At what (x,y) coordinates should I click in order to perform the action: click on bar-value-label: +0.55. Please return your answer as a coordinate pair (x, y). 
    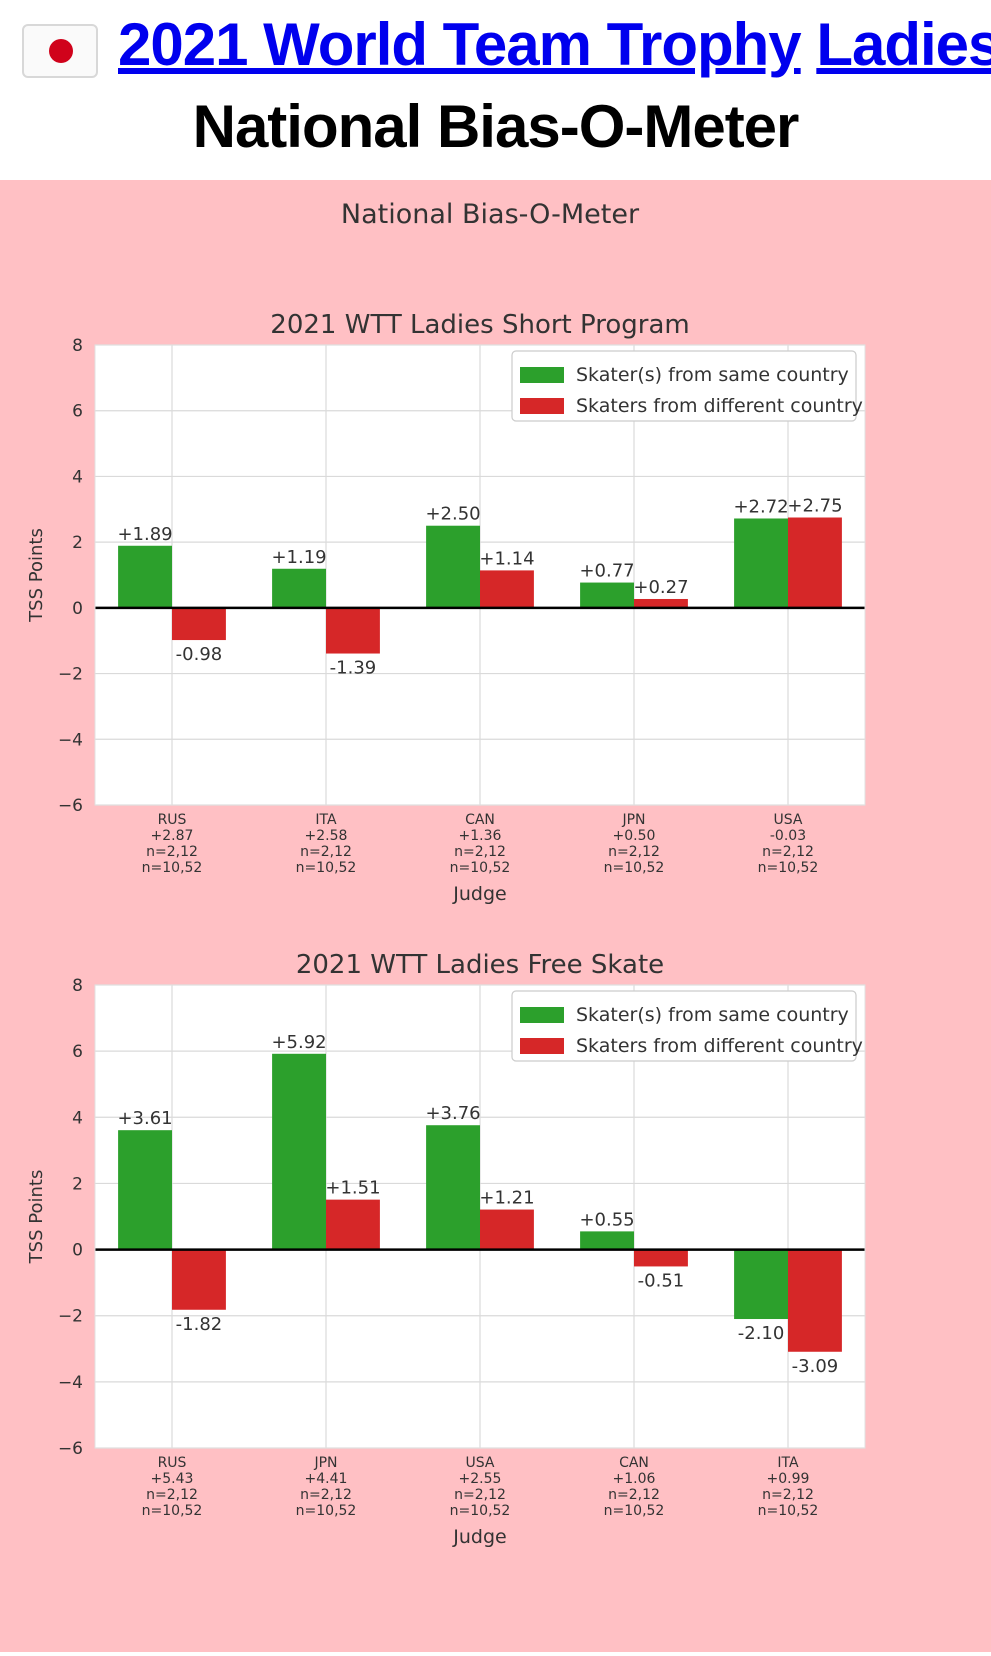
    Looking at the image, I should click on (606, 1219).